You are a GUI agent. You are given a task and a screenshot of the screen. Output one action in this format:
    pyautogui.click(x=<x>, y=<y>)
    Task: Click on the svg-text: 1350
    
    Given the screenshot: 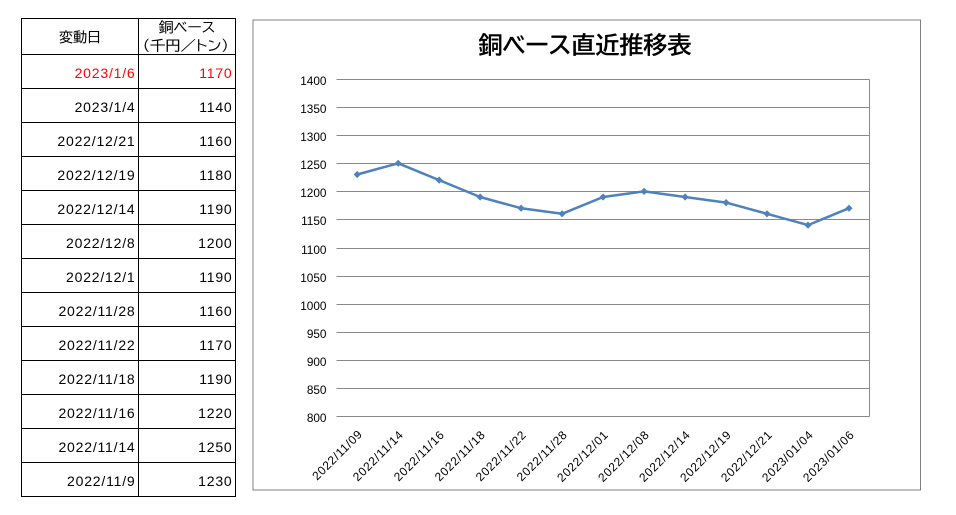 What is the action you would take?
    pyautogui.click(x=313, y=109)
    